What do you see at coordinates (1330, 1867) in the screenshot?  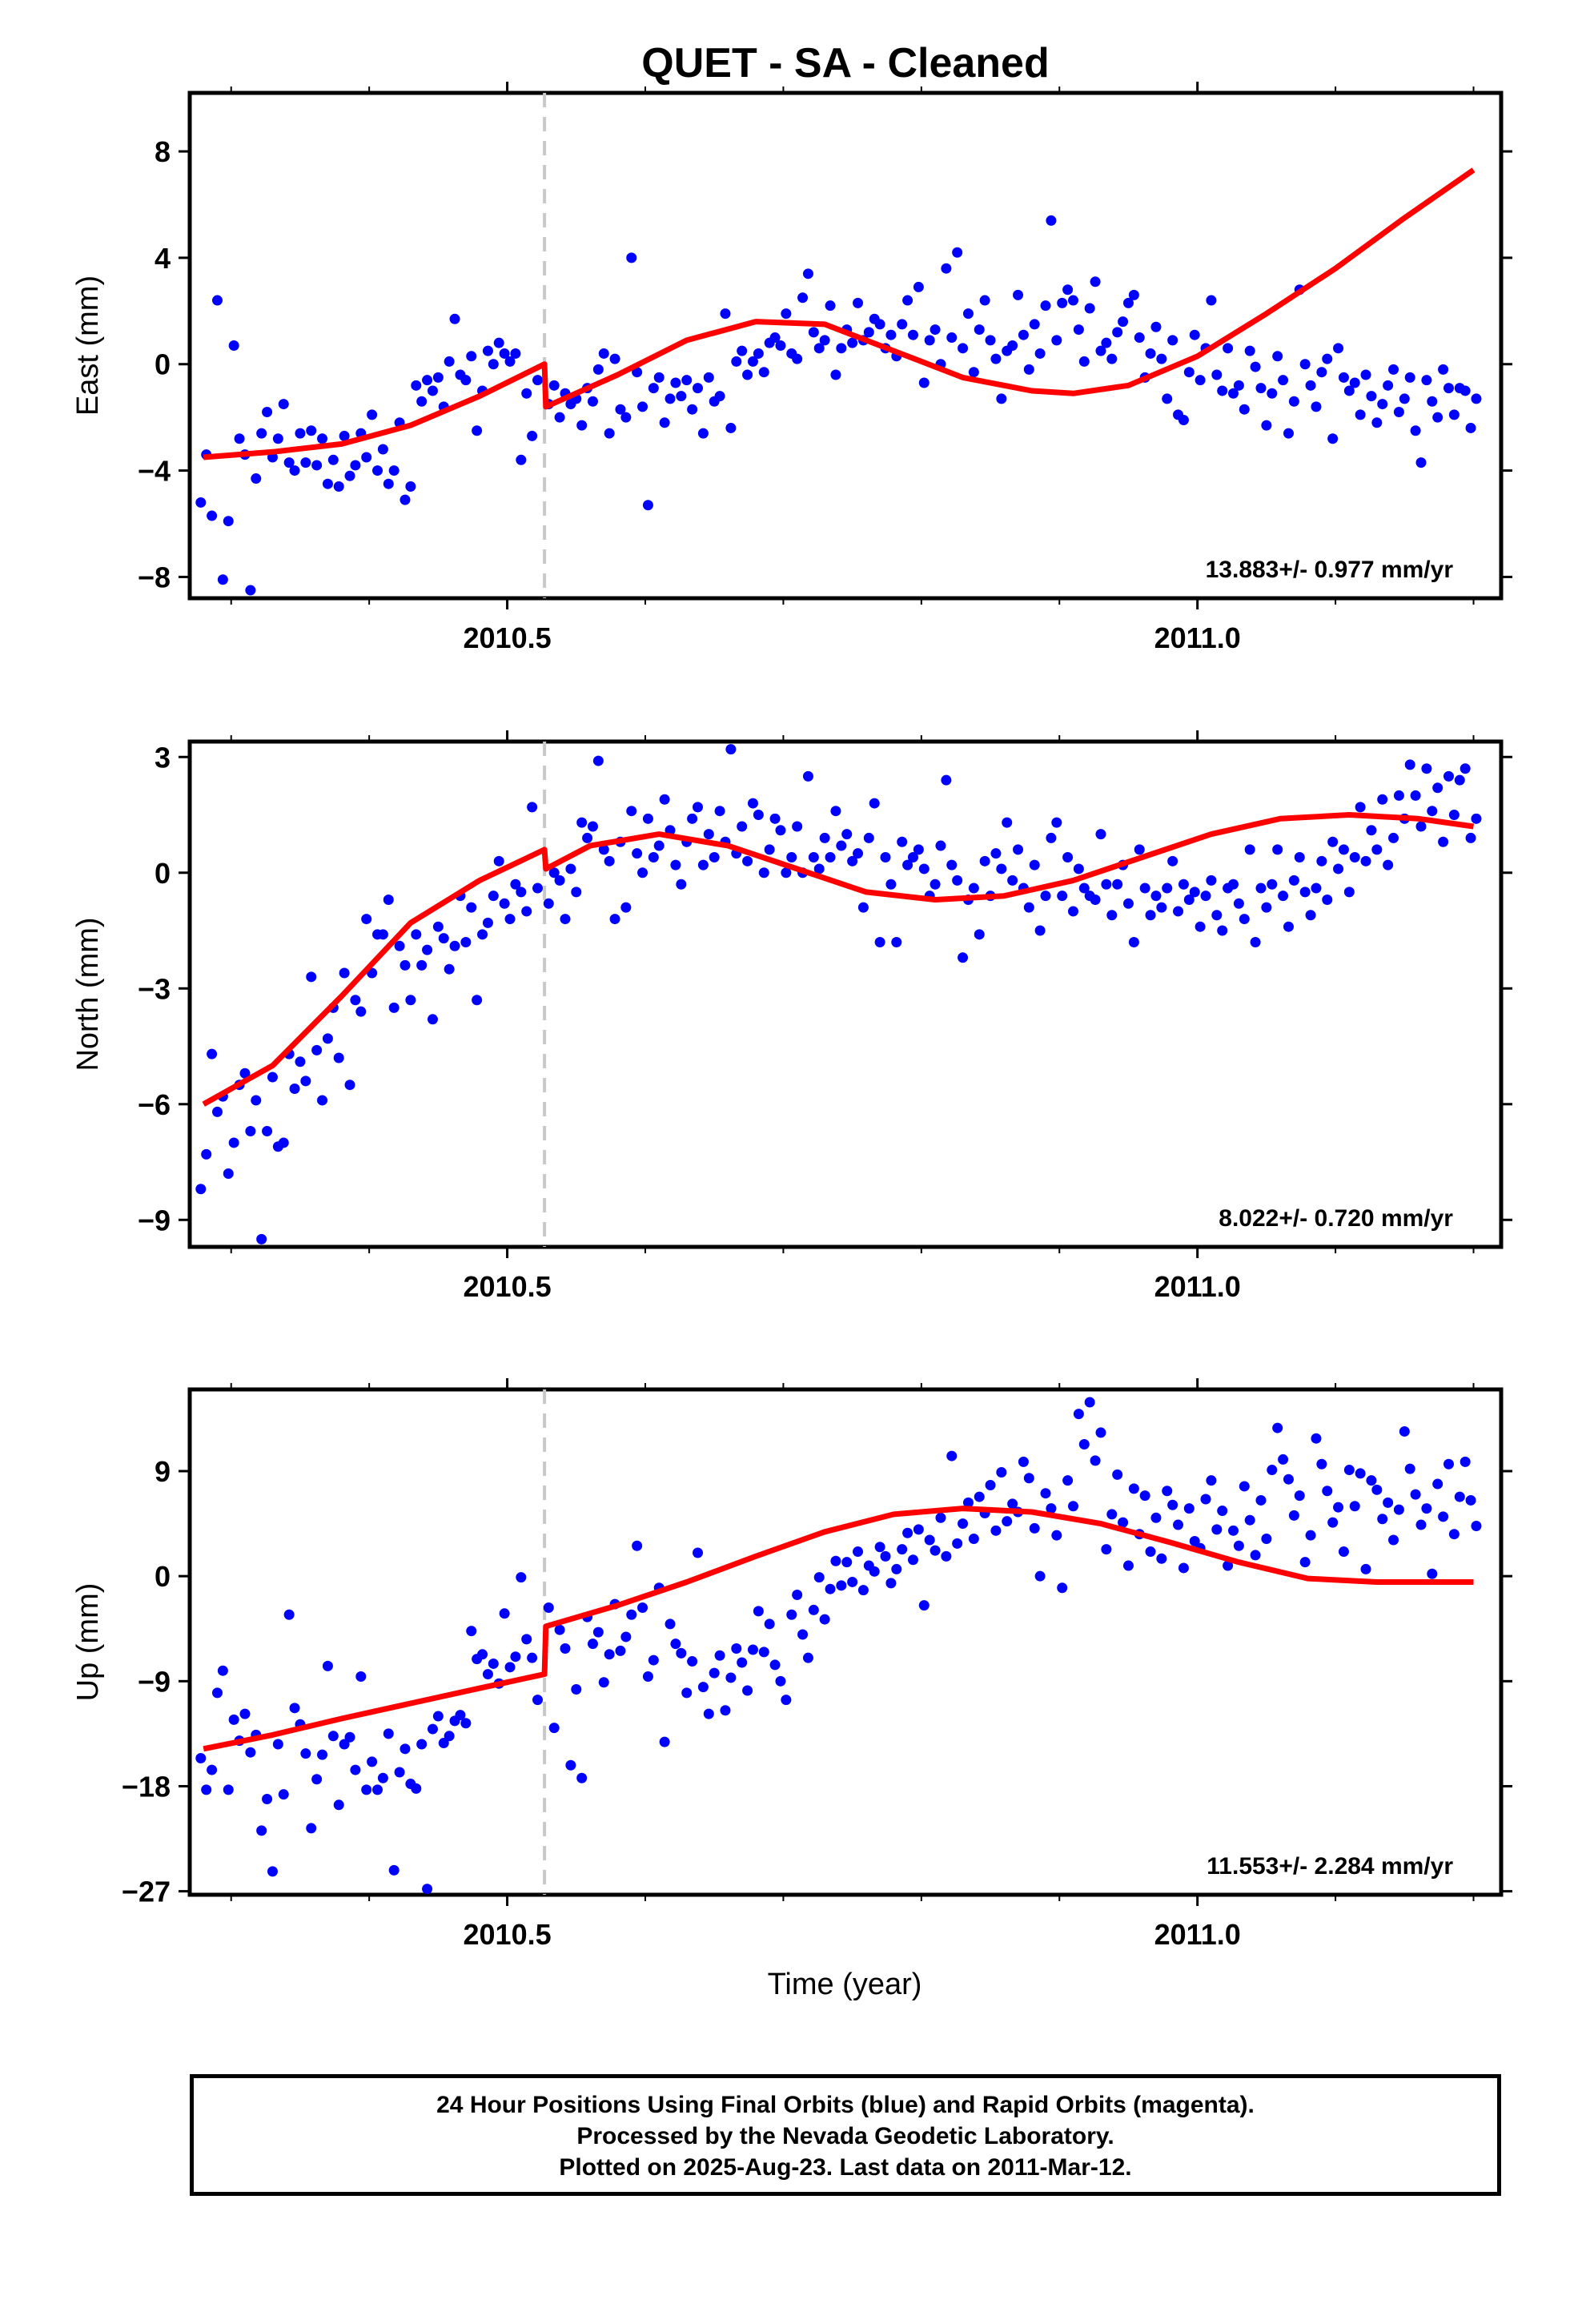 I see `up-rate-label: 11.553+/- 2.284 mm/yr` at bounding box center [1330, 1867].